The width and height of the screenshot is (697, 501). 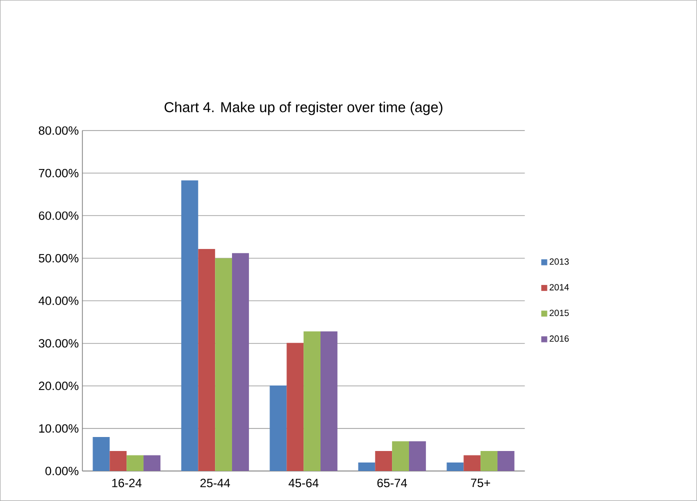 What do you see at coordinates (303, 109) in the screenshot?
I see `chart-title: Chart 4. Make up of register over time (age)` at bounding box center [303, 109].